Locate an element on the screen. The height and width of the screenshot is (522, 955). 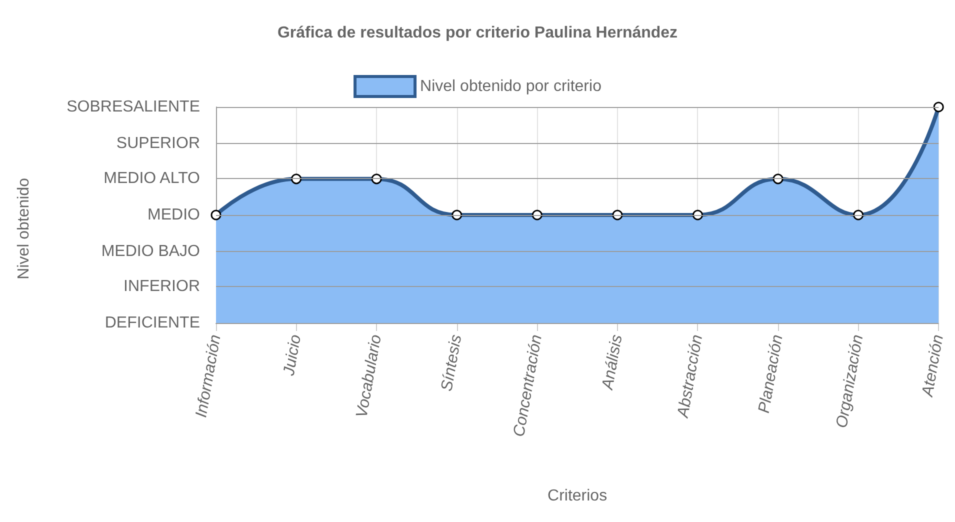
x-tick-label: Atención is located at coordinates (933, 366).